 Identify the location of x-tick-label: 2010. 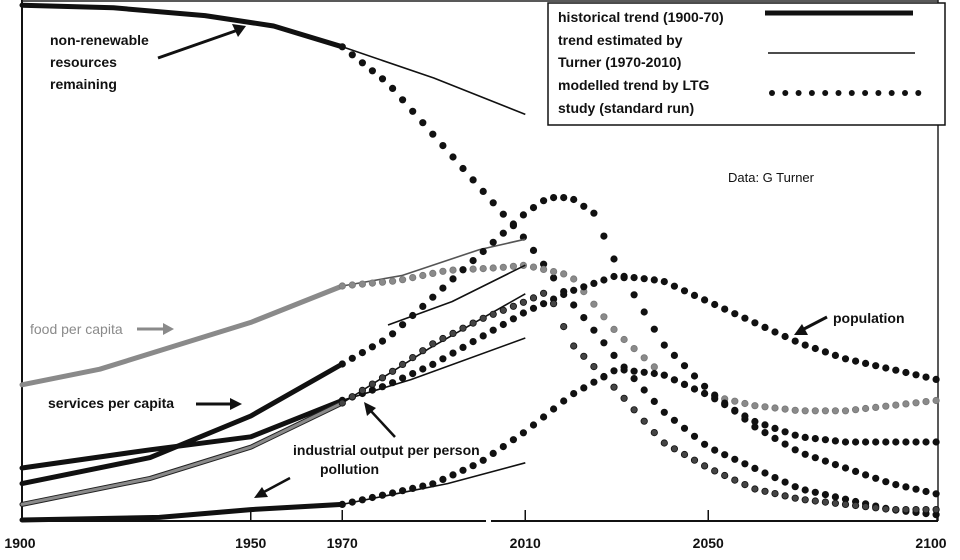
(525, 543).